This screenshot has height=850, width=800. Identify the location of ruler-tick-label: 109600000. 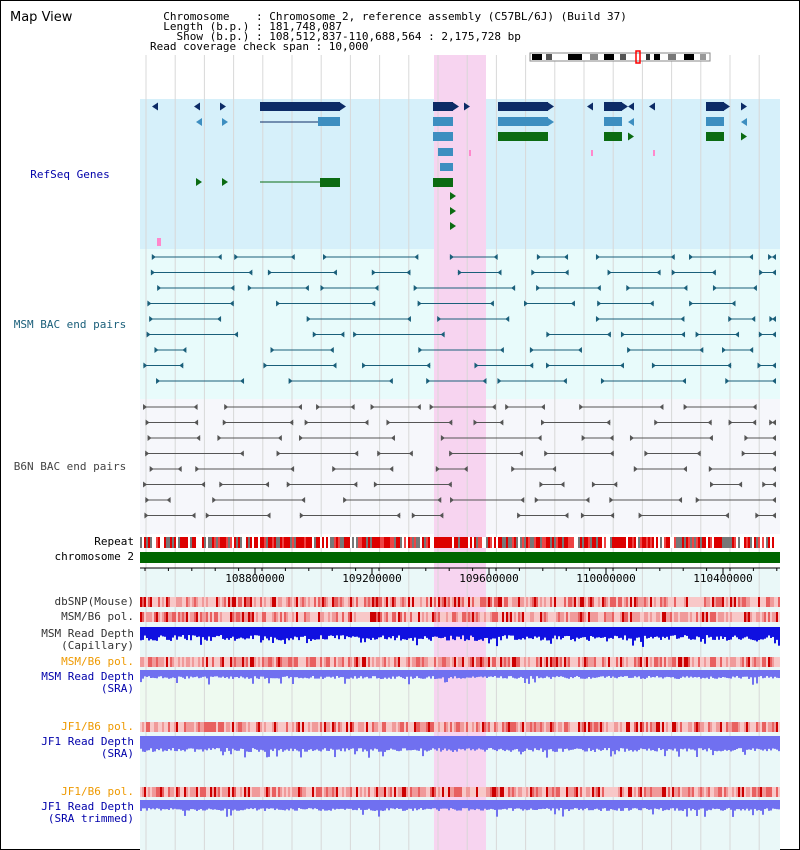
(489, 578).